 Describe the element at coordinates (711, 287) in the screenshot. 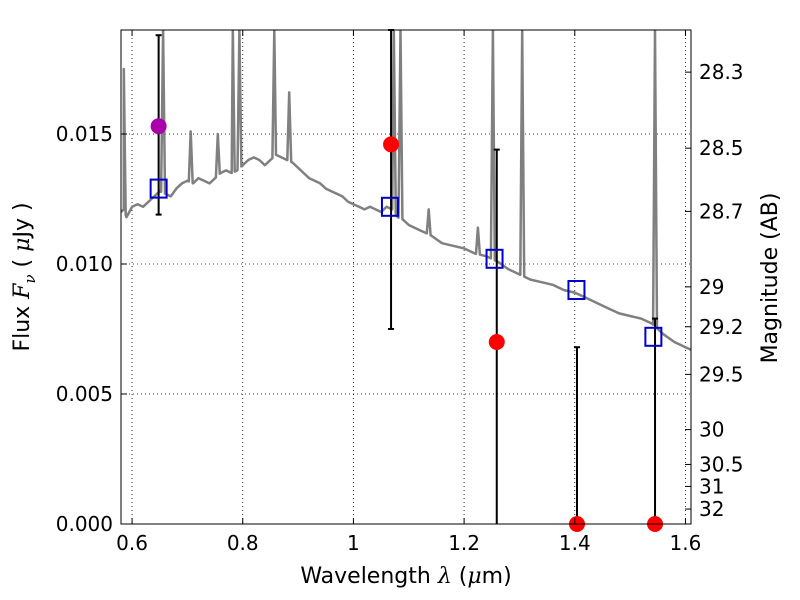

I see `y2-tick-label: 29` at that location.